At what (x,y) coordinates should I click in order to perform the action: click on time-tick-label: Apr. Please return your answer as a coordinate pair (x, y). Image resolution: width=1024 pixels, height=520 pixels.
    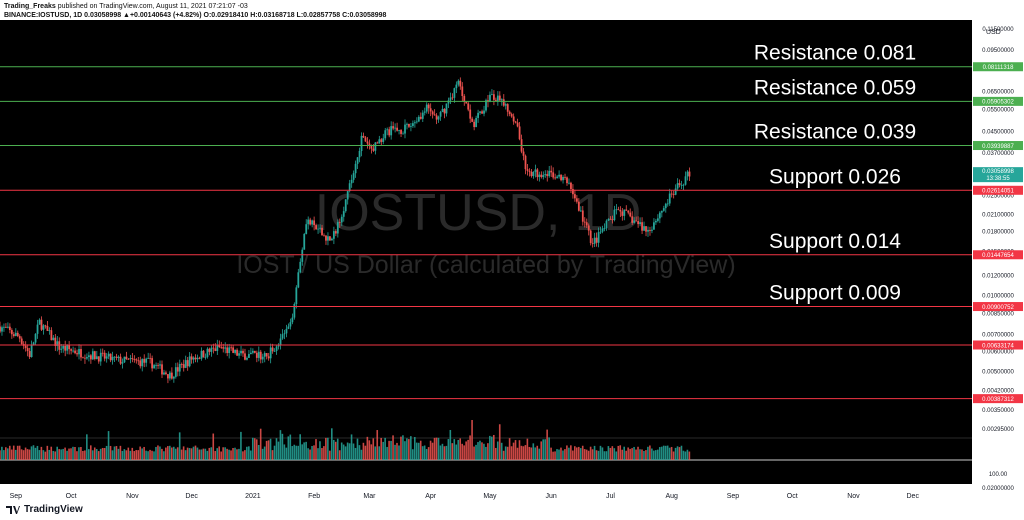
    Looking at the image, I should click on (431, 496).